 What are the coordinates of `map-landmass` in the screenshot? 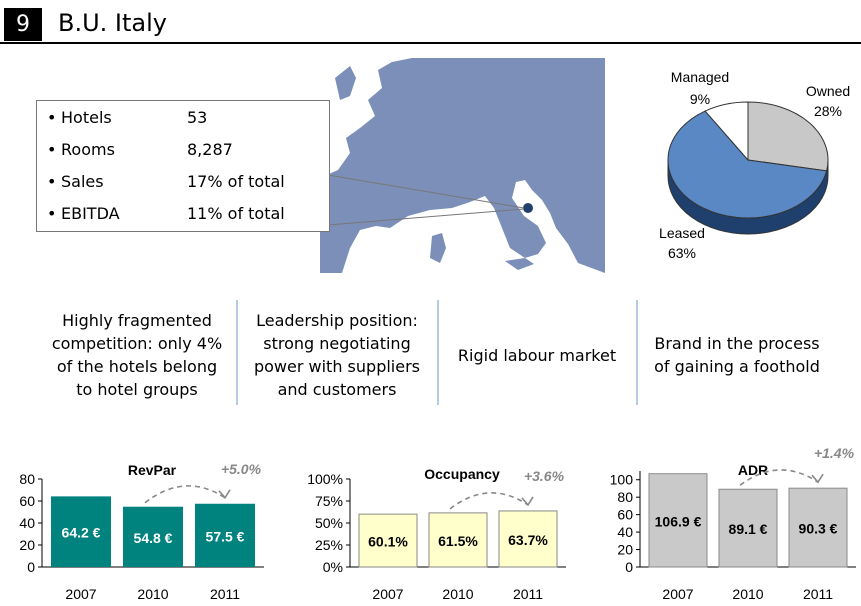 It's located at (462, 165).